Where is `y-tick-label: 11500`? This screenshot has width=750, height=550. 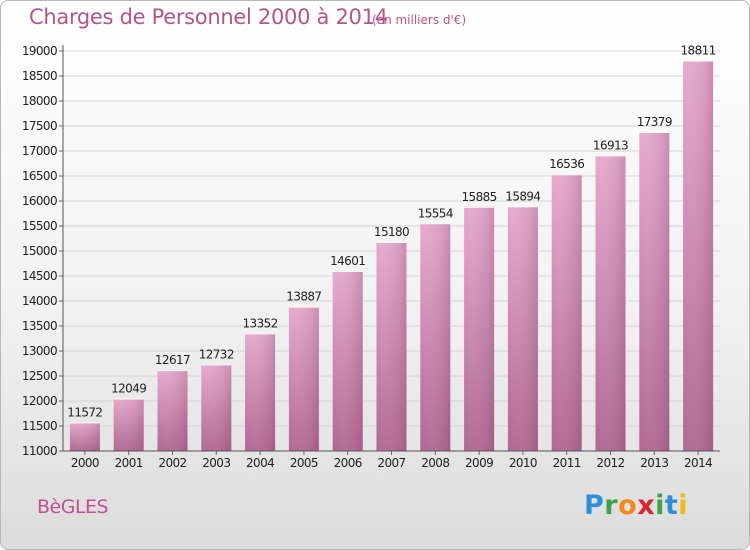 y-tick-label: 11500 is located at coordinates (39, 426).